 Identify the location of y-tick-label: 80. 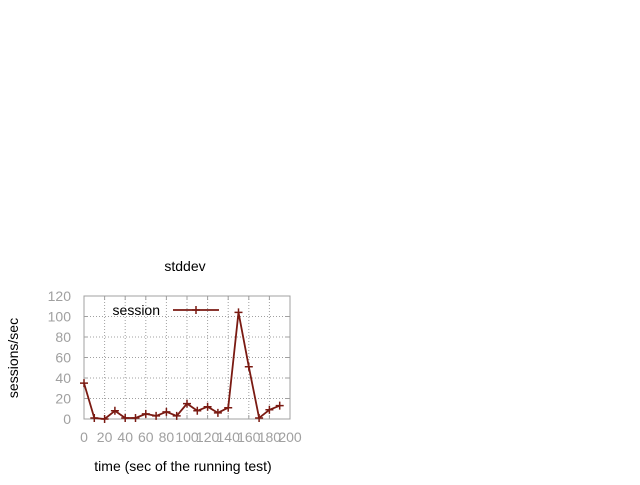
(63, 337).